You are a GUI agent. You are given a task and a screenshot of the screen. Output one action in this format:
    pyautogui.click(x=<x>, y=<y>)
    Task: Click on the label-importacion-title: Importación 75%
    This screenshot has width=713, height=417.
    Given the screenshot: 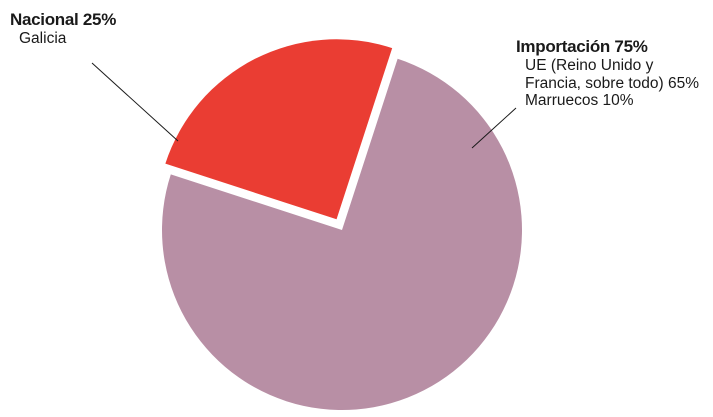 What is the action you would take?
    pyautogui.click(x=582, y=46)
    